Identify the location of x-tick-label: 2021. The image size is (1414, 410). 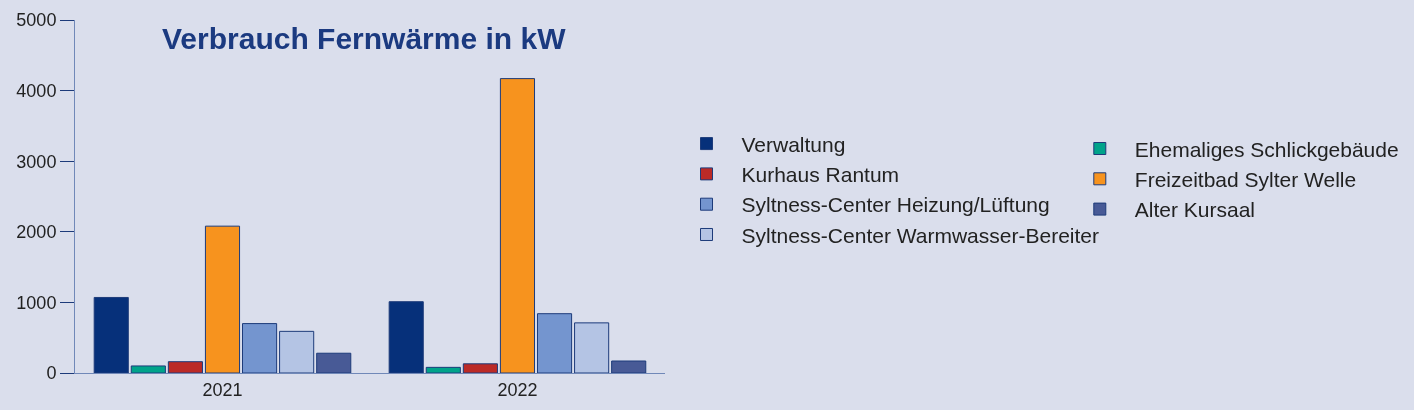
(222, 389).